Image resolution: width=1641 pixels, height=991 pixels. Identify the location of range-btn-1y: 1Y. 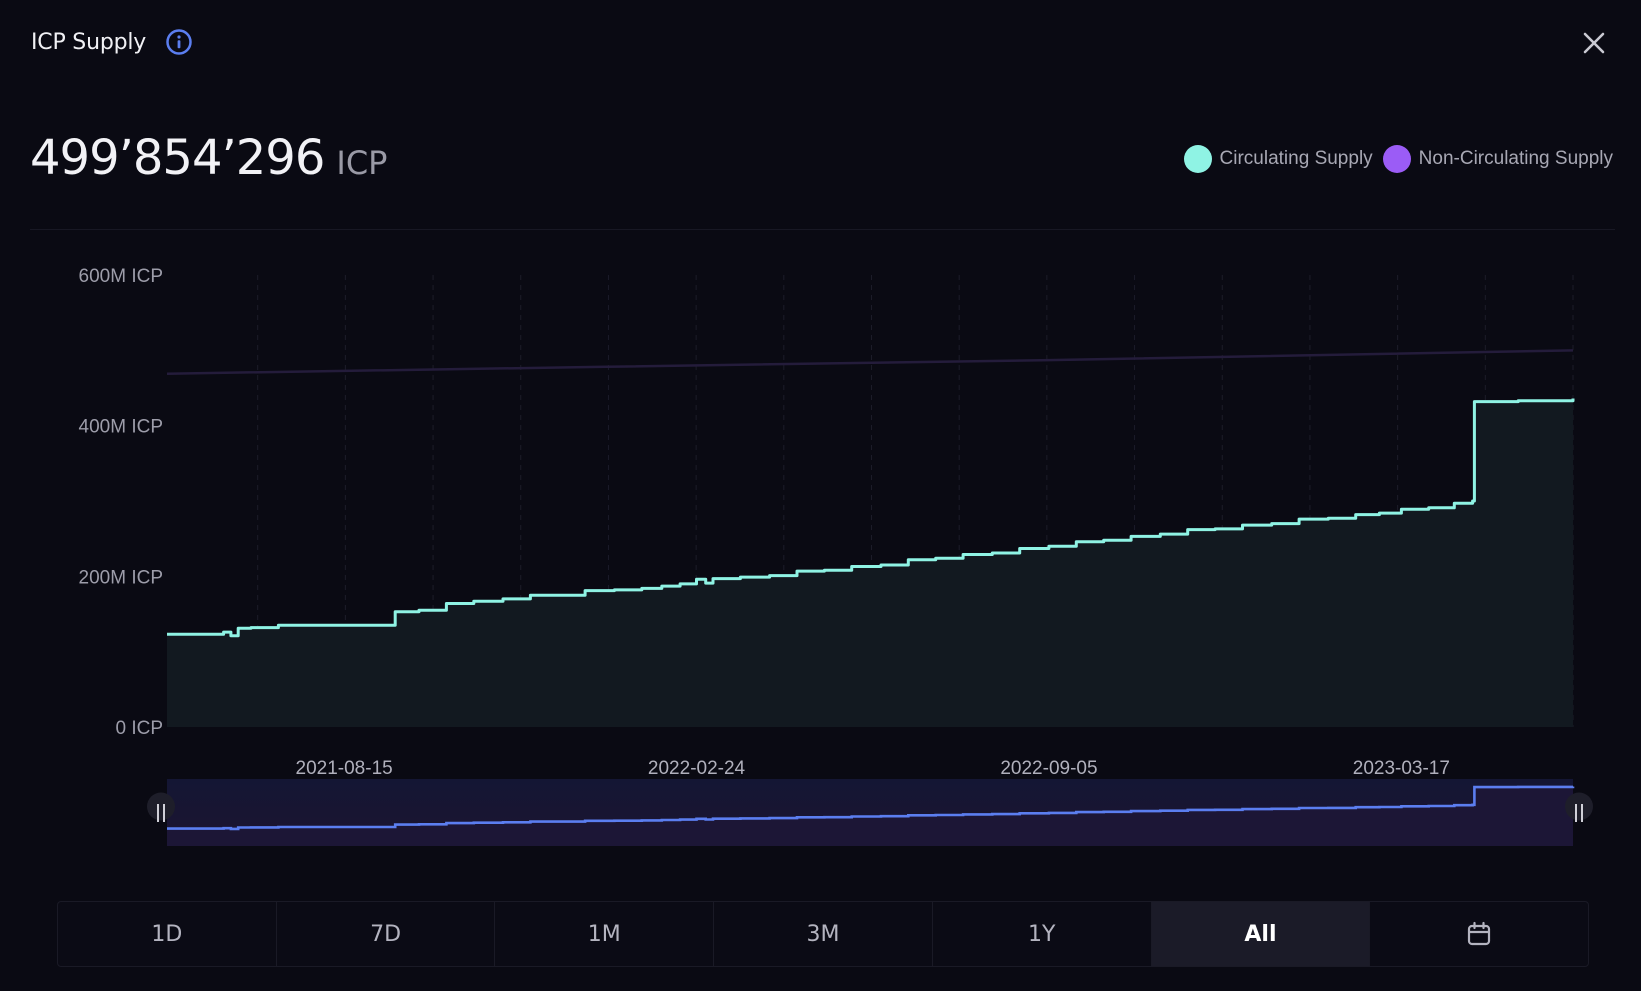
(1042, 934).